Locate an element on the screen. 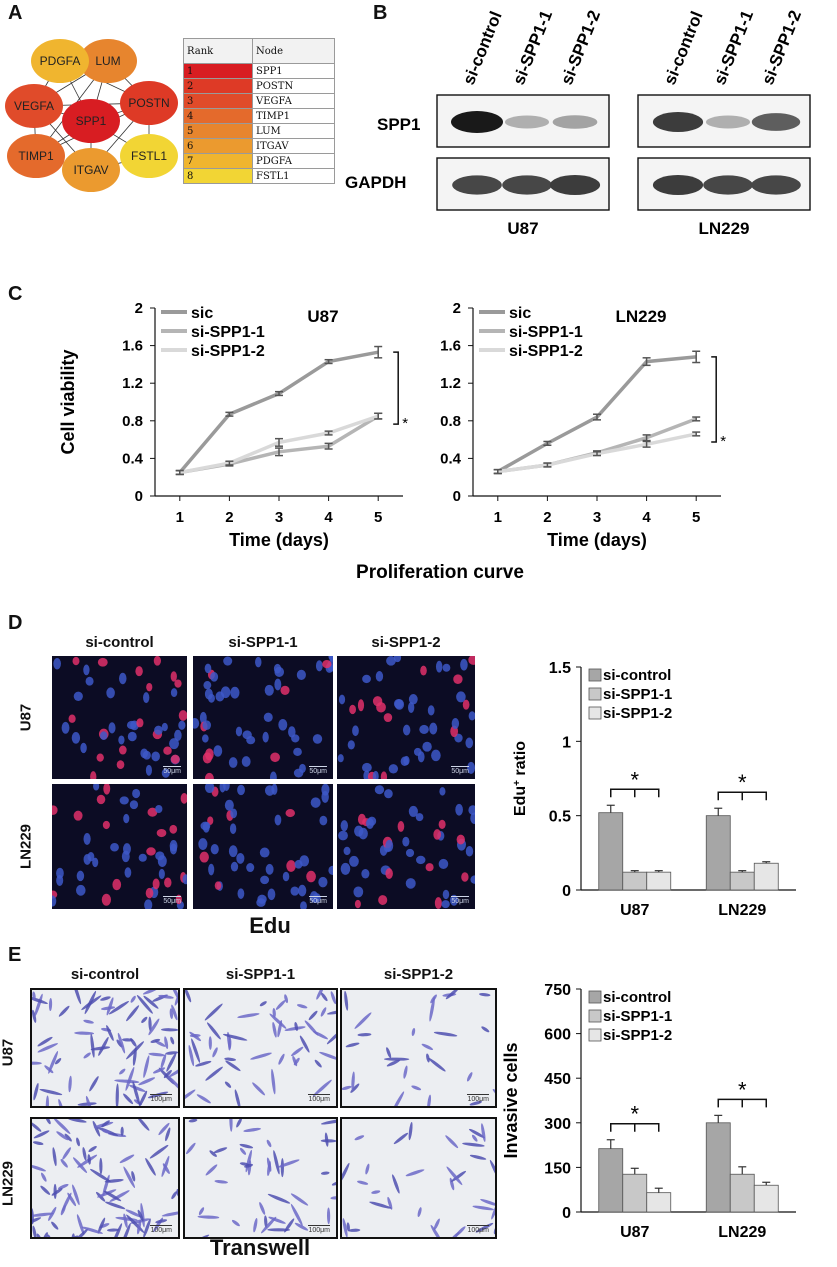 This screenshot has width=837, height=1267. rank-table-row: 7 PDGFA is located at coordinates (259, 161).